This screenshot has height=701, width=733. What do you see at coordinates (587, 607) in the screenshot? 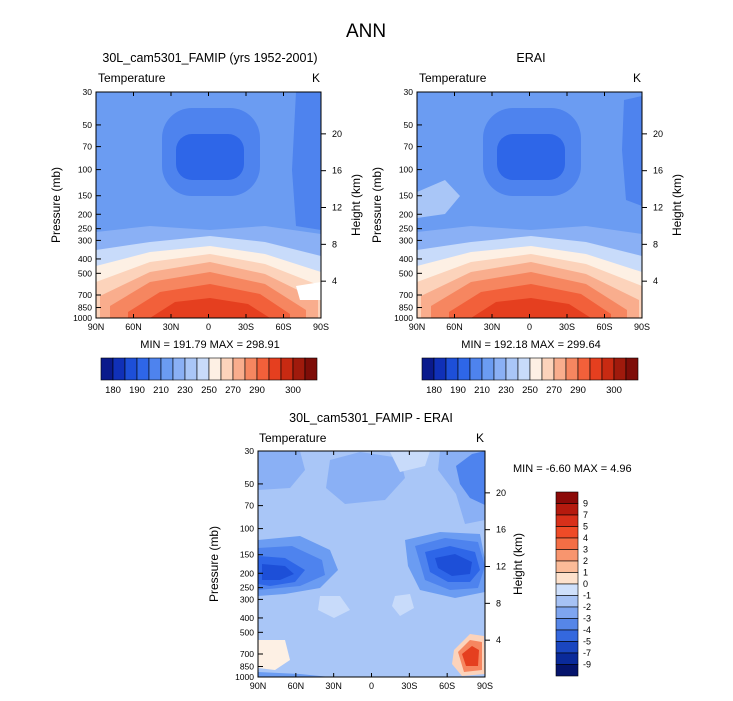
I see `colorbar-label: -2` at bounding box center [587, 607].